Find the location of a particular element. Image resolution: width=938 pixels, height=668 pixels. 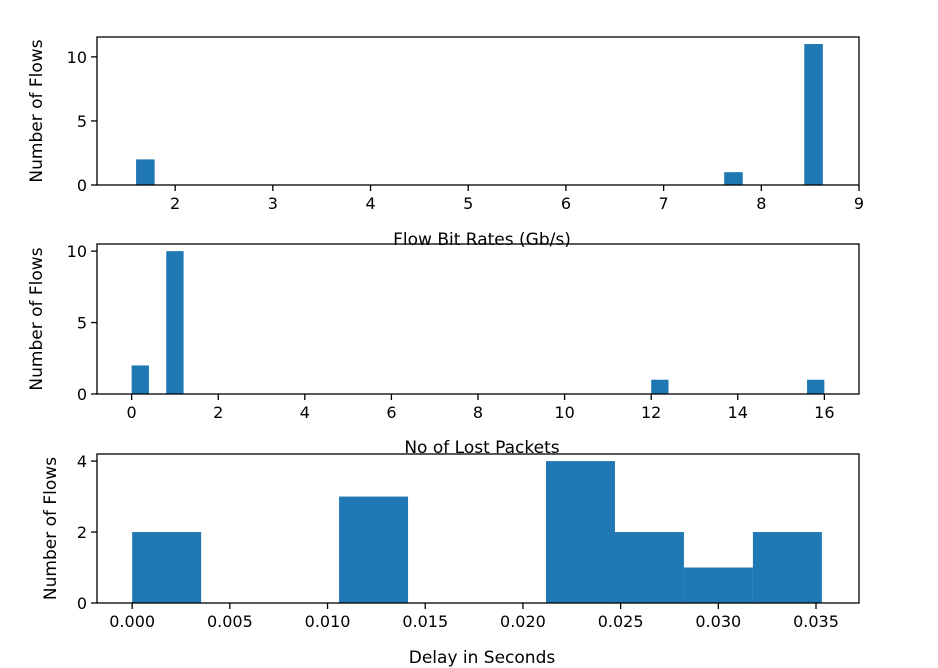

x-tick-label: 0.035 is located at coordinates (816, 621).